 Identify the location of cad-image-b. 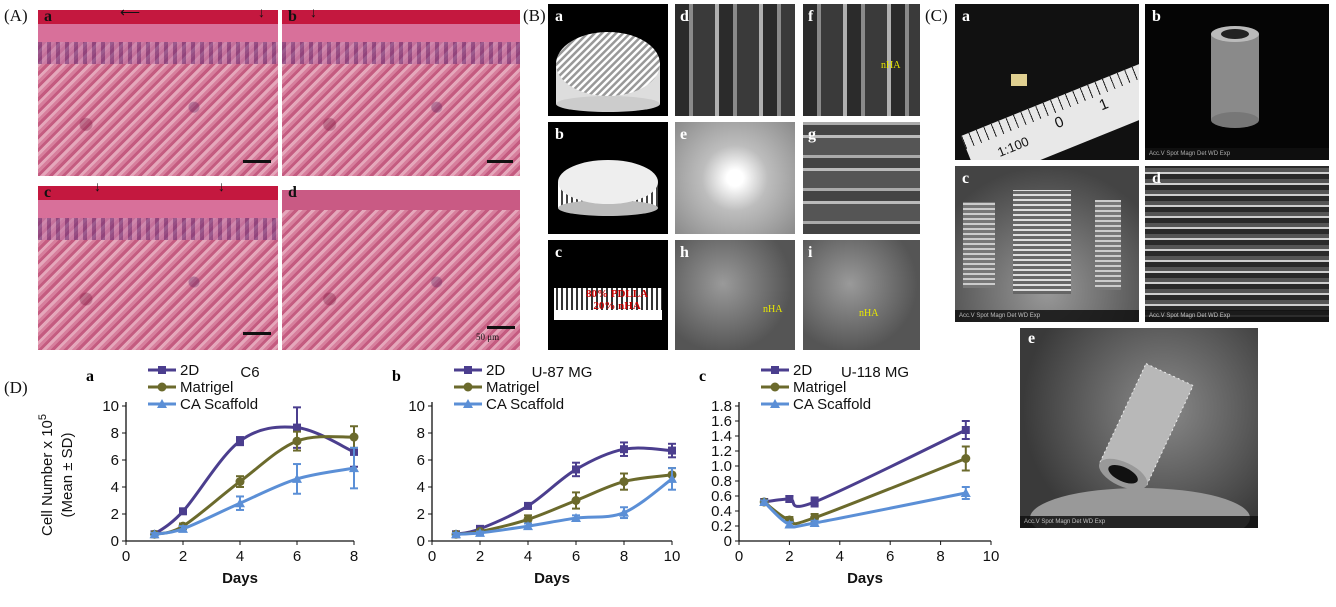
(608, 178).